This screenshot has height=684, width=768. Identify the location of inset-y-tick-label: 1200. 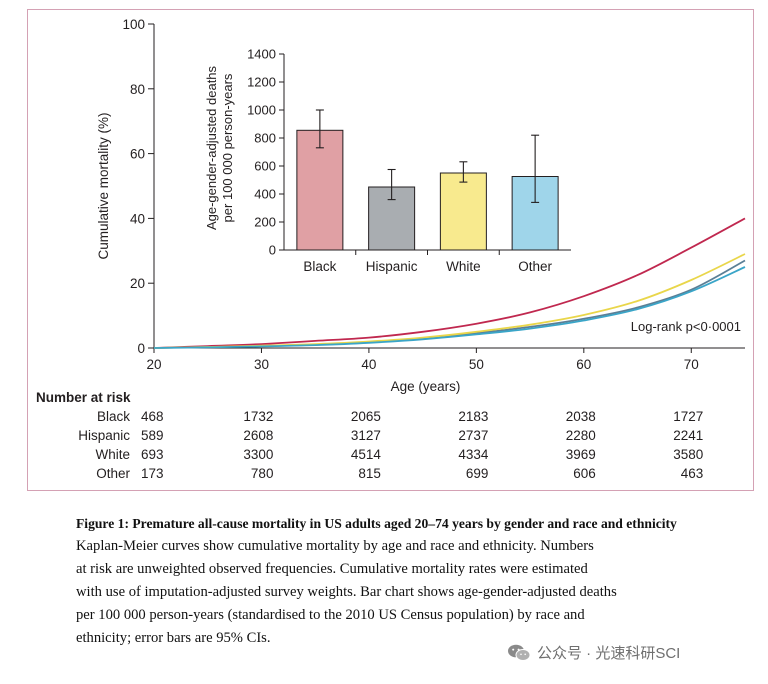
(261, 82).